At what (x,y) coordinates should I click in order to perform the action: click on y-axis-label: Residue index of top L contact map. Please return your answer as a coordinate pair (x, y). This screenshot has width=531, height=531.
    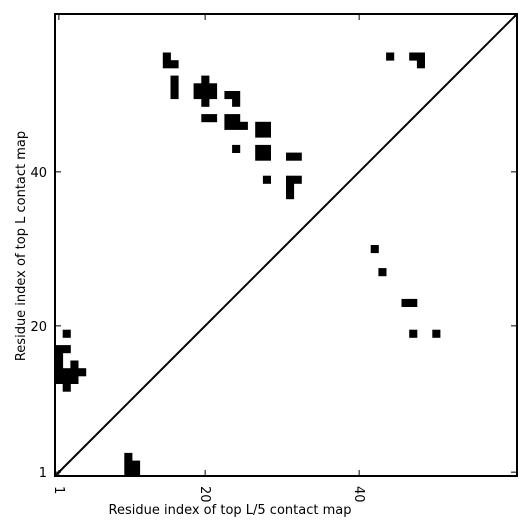
    Looking at the image, I should click on (21, 246).